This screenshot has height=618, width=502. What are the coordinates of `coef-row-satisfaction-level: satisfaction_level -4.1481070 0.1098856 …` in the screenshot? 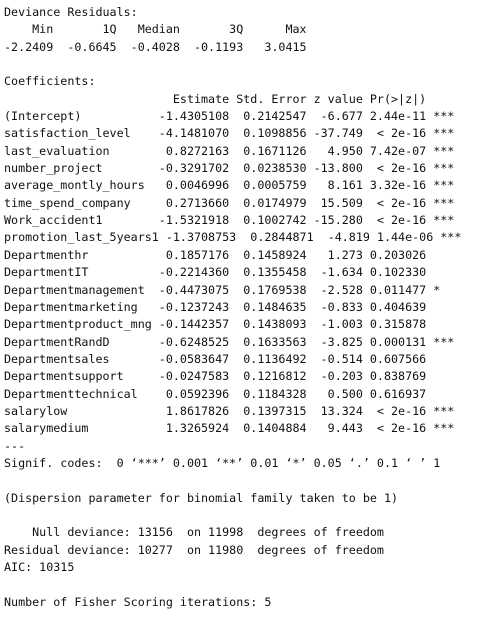 It's located at (229, 133).